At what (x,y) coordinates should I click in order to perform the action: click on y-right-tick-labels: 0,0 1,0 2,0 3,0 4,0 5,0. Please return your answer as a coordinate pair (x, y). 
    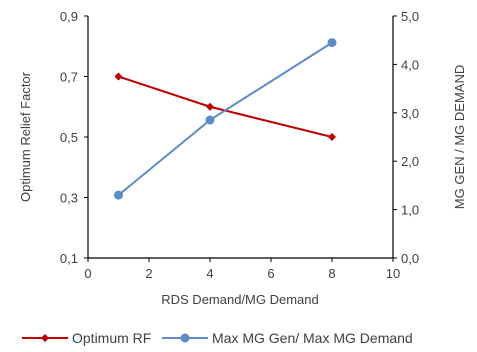
    Looking at the image, I should click on (406, 137).